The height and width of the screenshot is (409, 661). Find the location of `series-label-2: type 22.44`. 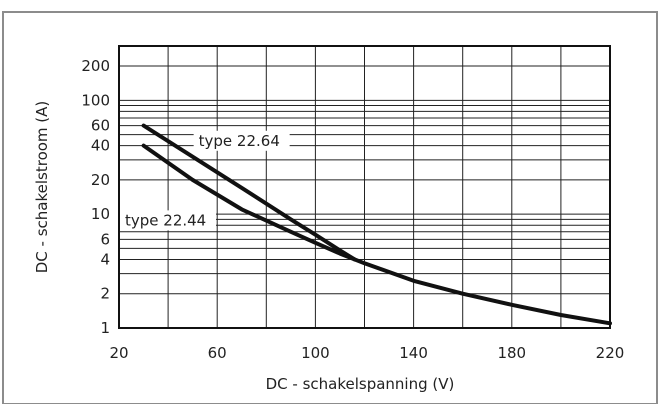

series-label-2: type 22.44 is located at coordinates (165, 220).